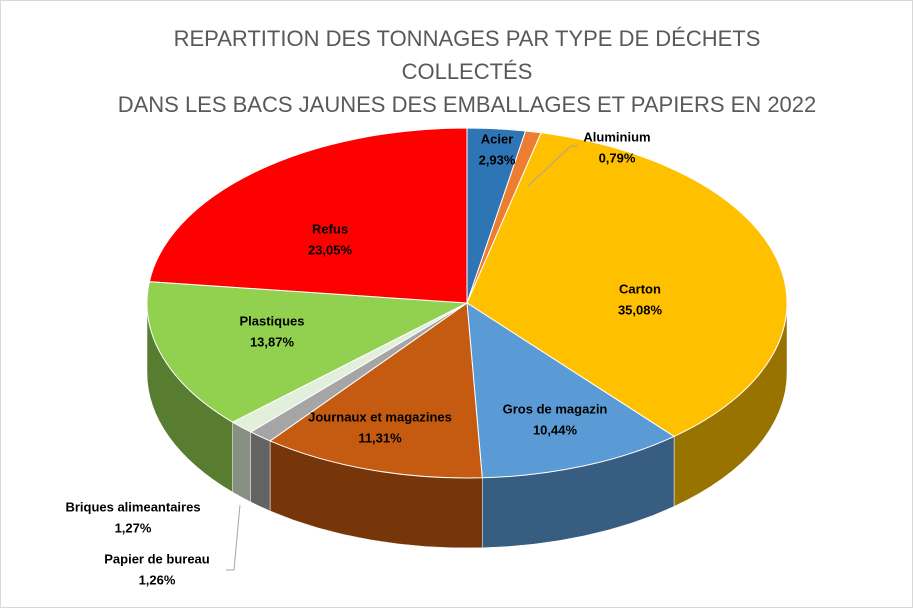  Describe the element at coordinates (497, 159) in the screenshot. I see `data-label-value: 2,93%` at that location.